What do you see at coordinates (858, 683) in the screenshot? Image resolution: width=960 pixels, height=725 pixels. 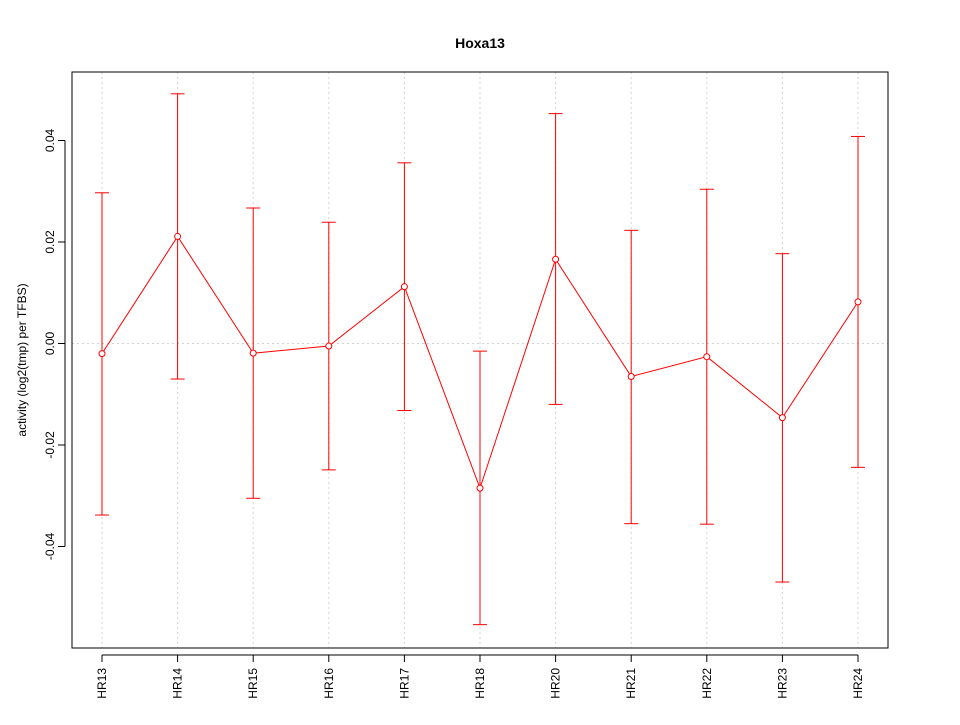 I see `x-tick-label: HR24` at bounding box center [858, 683].